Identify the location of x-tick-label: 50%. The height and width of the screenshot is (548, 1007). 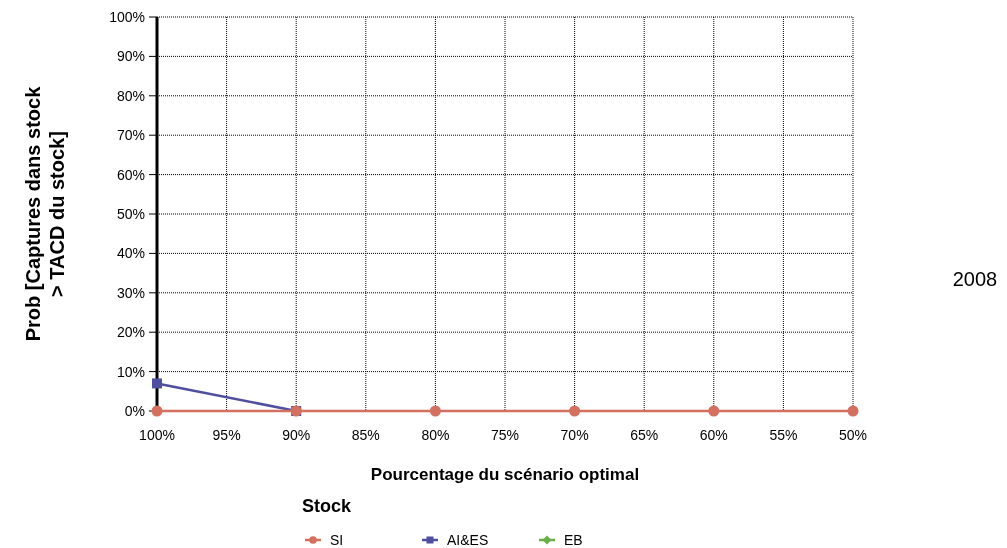
(853, 435).